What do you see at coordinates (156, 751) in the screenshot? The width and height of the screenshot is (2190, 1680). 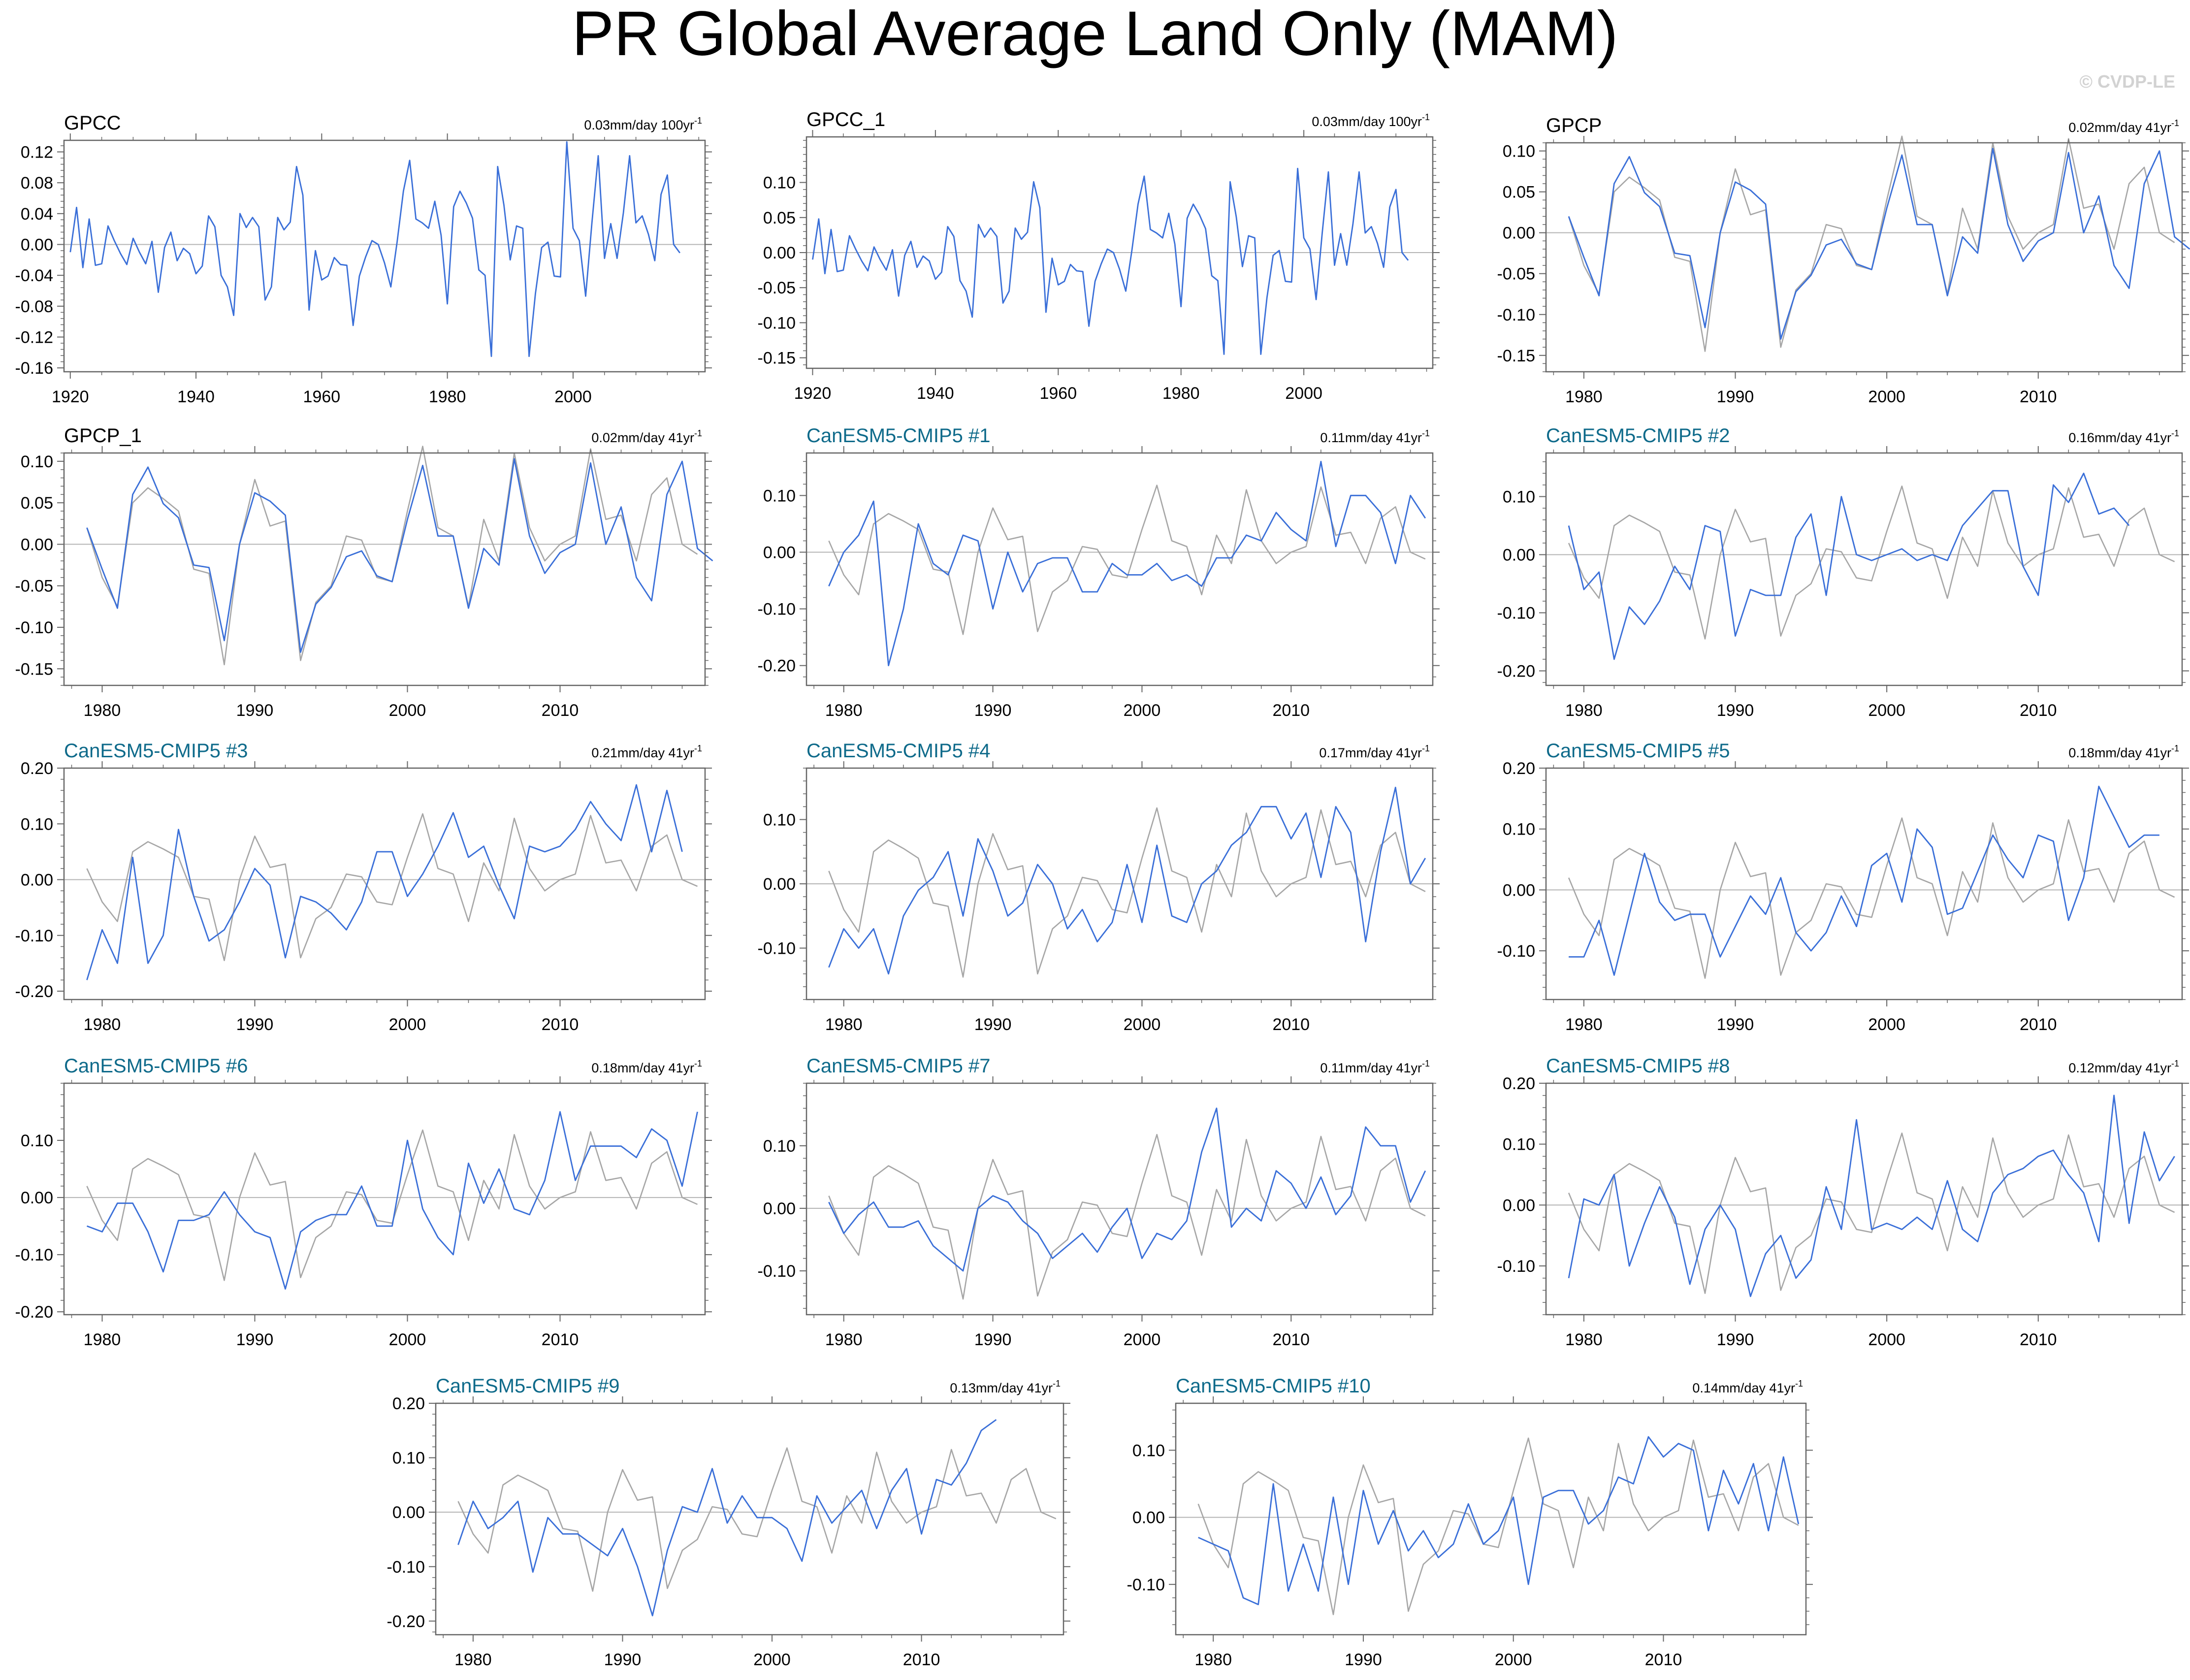 I see `panel-title: CanESM5-CMIP5 #3` at bounding box center [156, 751].